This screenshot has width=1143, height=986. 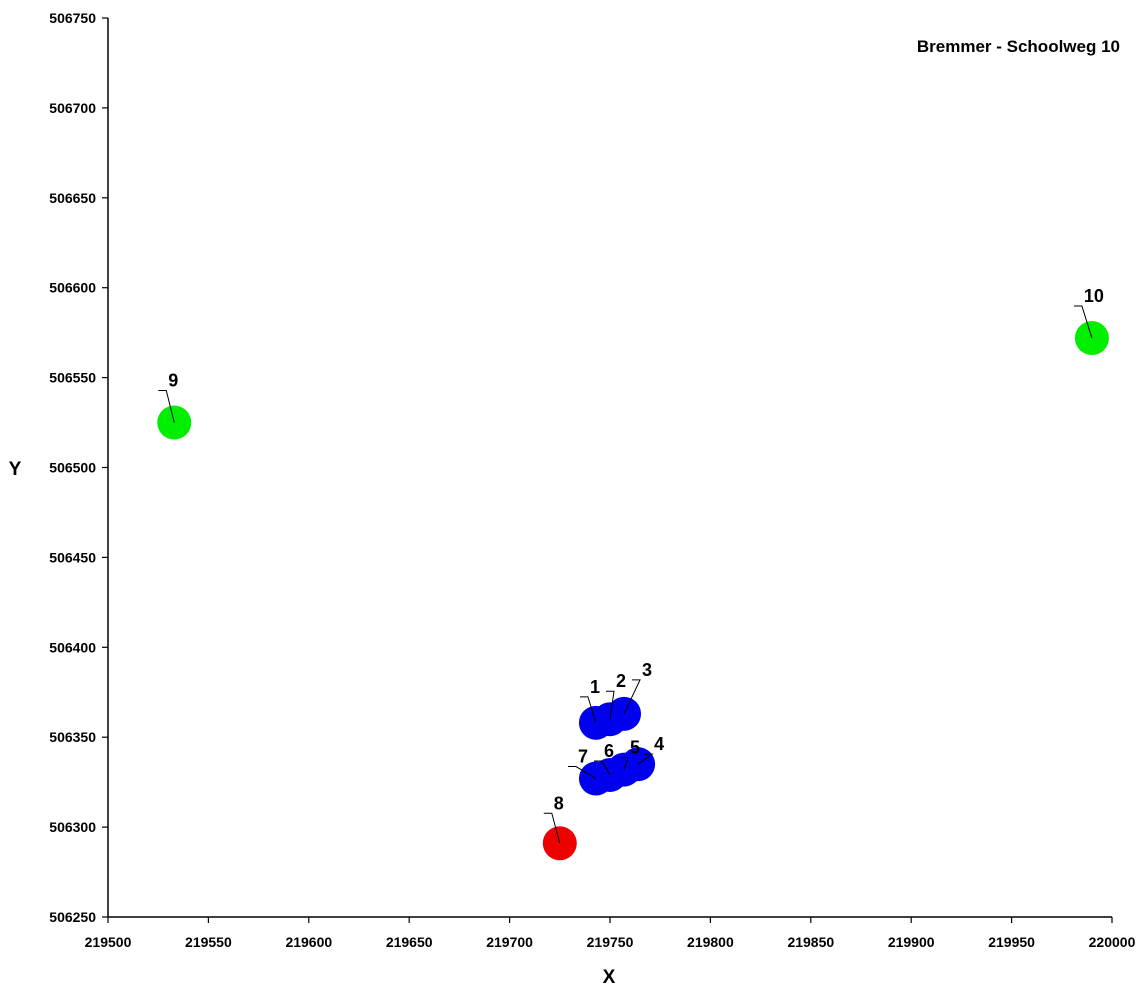 I want to click on point-2-leader, so click(x=610, y=705).